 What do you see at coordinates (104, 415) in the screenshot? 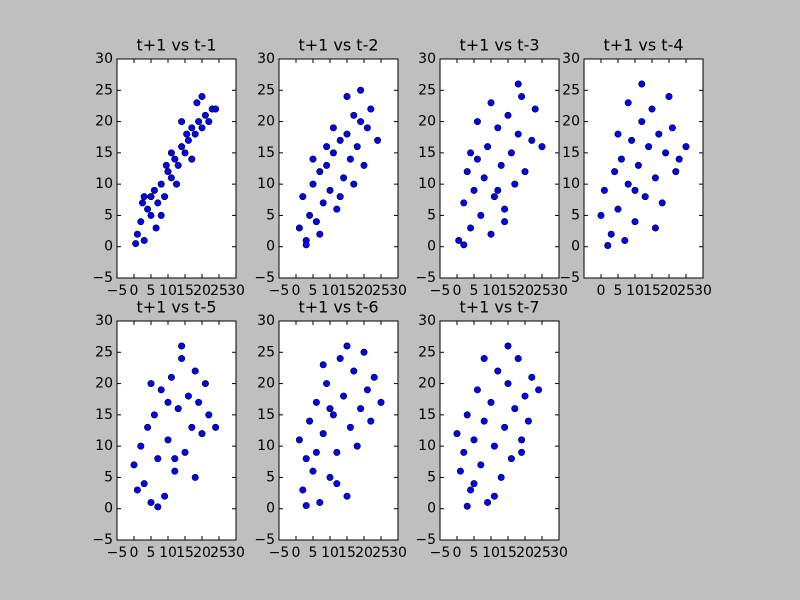
I see `y-tick-label: 15` at bounding box center [104, 415].